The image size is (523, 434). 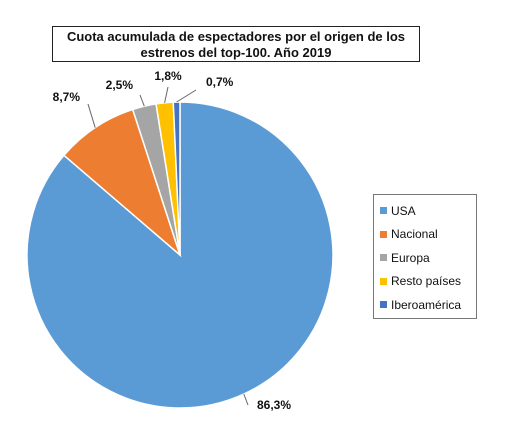 What do you see at coordinates (383, 234) in the screenshot?
I see `legend-swatch-nacional` at bounding box center [383, 234].